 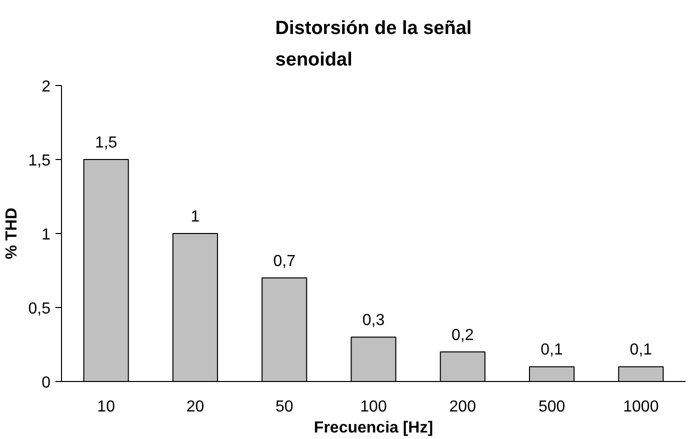 I want to click on y-tick-label: 0,5, so click(x=39, y=309).